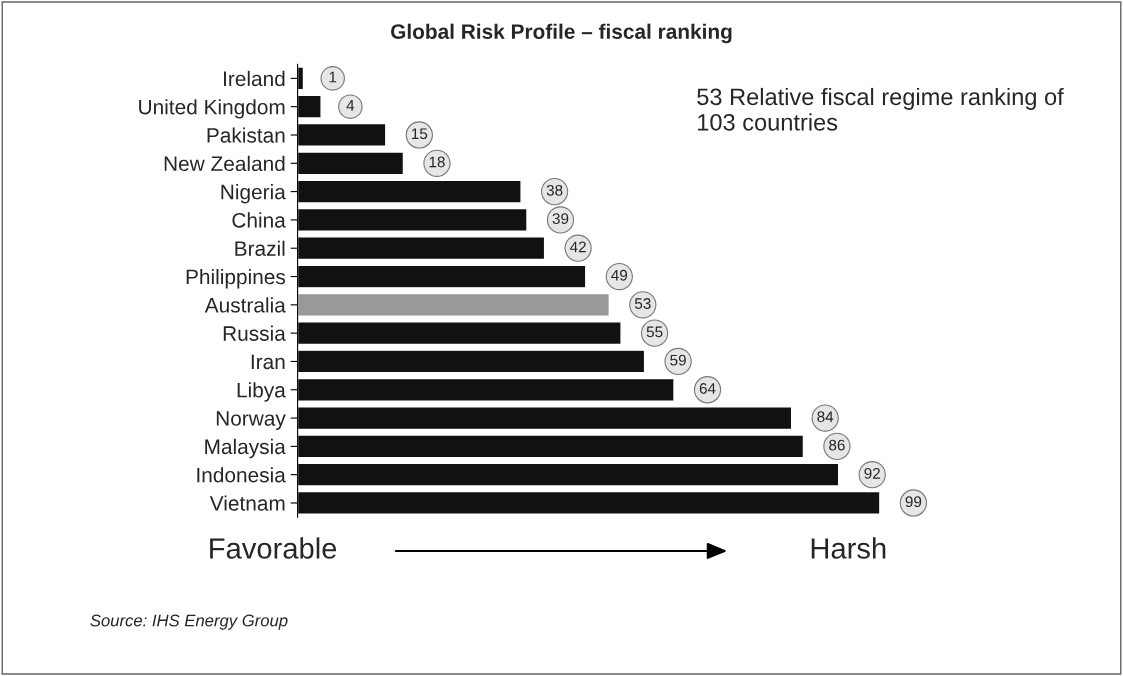 Image resolution: width=1123 pixels, height=676 pixels. What do you see at coordinates (560, 219) in the screenshot?
I see `data-label: 39` at bounding box center [560, 219].